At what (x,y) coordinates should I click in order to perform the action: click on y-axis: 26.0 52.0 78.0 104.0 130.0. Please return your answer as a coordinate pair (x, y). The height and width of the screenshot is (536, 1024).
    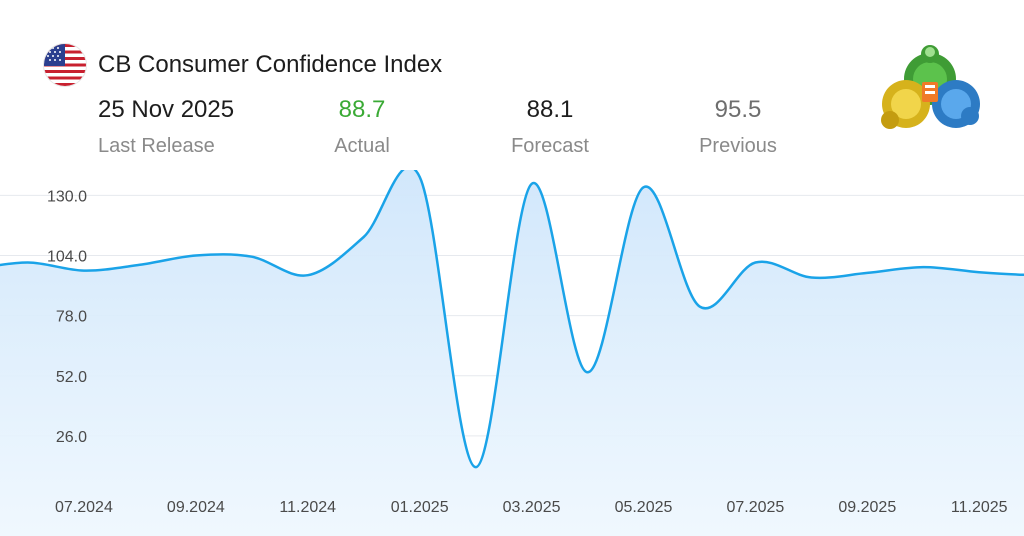
    Looking at the image, I should click on (67, 316).